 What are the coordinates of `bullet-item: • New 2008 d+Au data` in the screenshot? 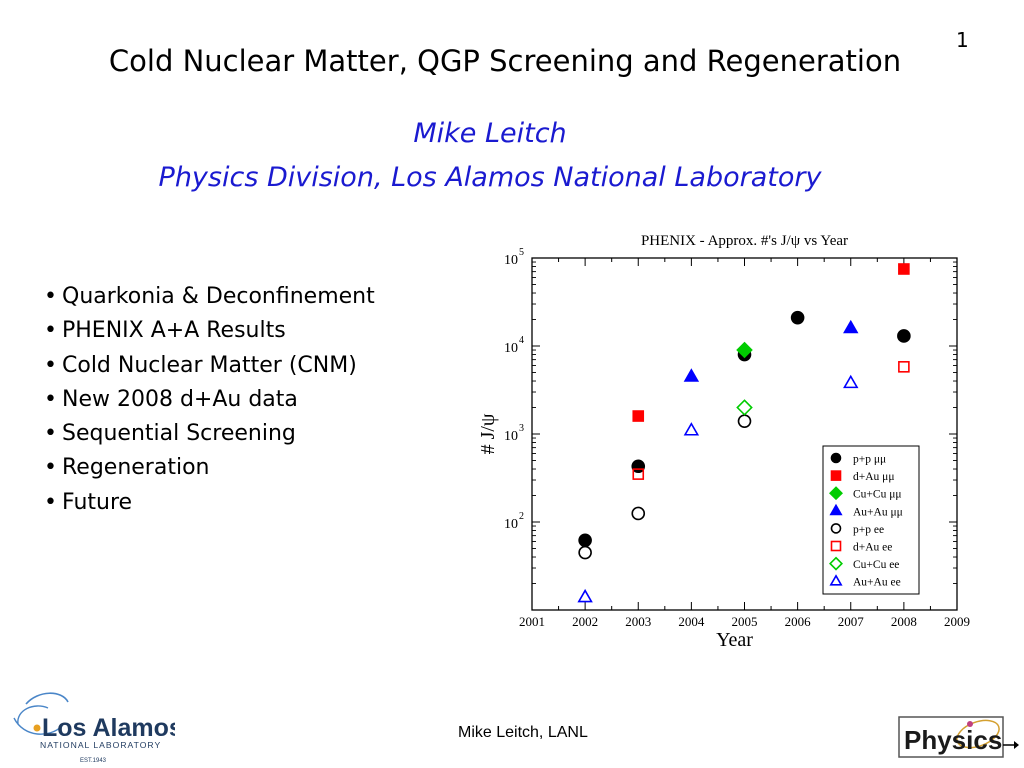 It's located at (171, 399).